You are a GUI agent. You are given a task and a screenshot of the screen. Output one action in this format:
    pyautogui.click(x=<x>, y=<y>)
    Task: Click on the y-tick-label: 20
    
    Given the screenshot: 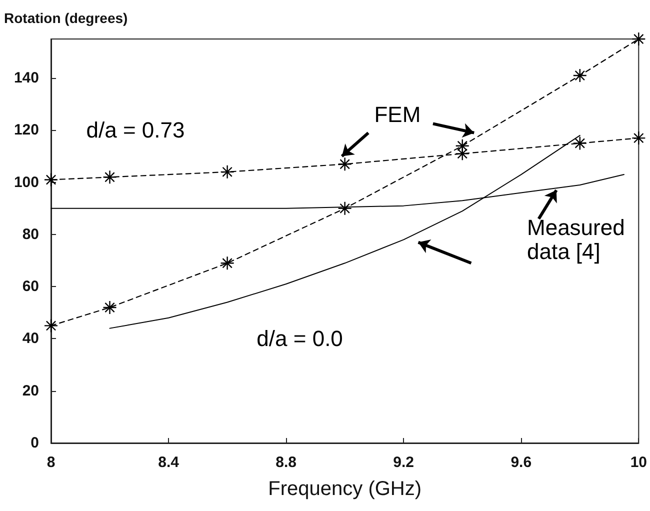 What is the action you would take?
    pyautogui.click(x=30, y=391)
    